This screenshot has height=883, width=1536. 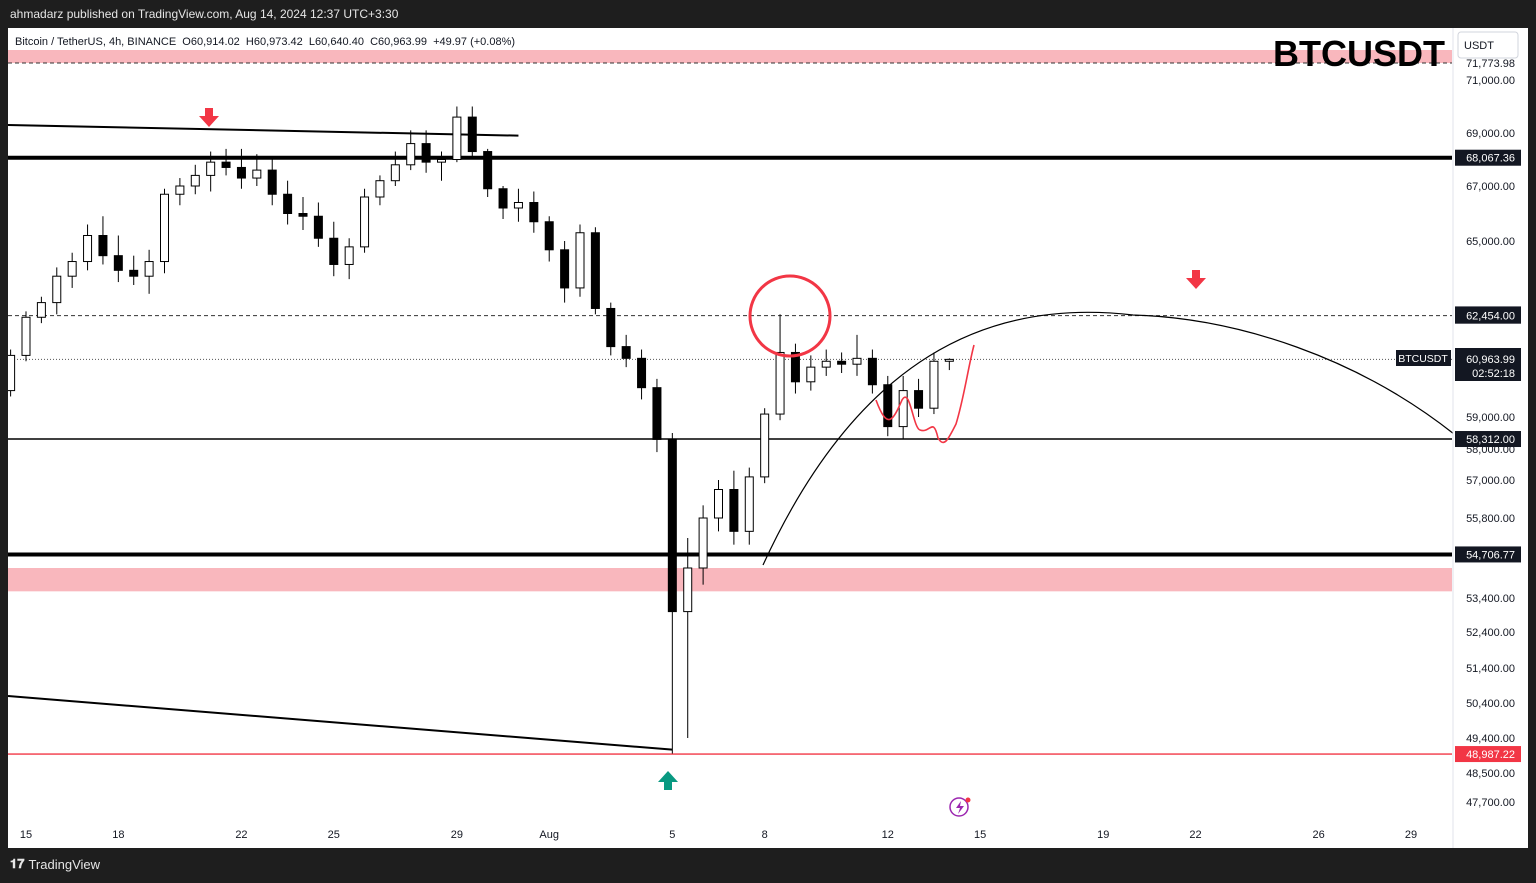 What do you see at coordinates (263, 130) in the screenshot?
I see `trendline` at bounding box center [263, 130].